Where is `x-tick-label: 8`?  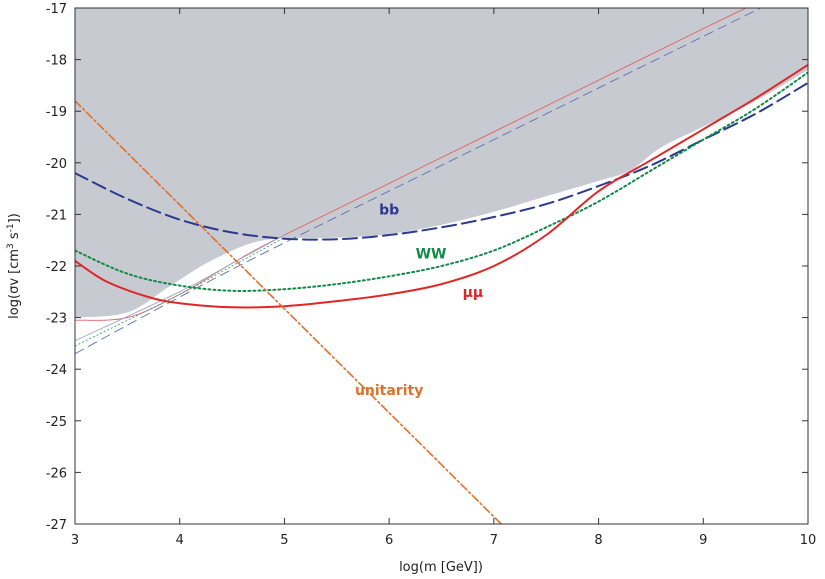
x-tick-label: 8 is located at coordinates (598, 540).